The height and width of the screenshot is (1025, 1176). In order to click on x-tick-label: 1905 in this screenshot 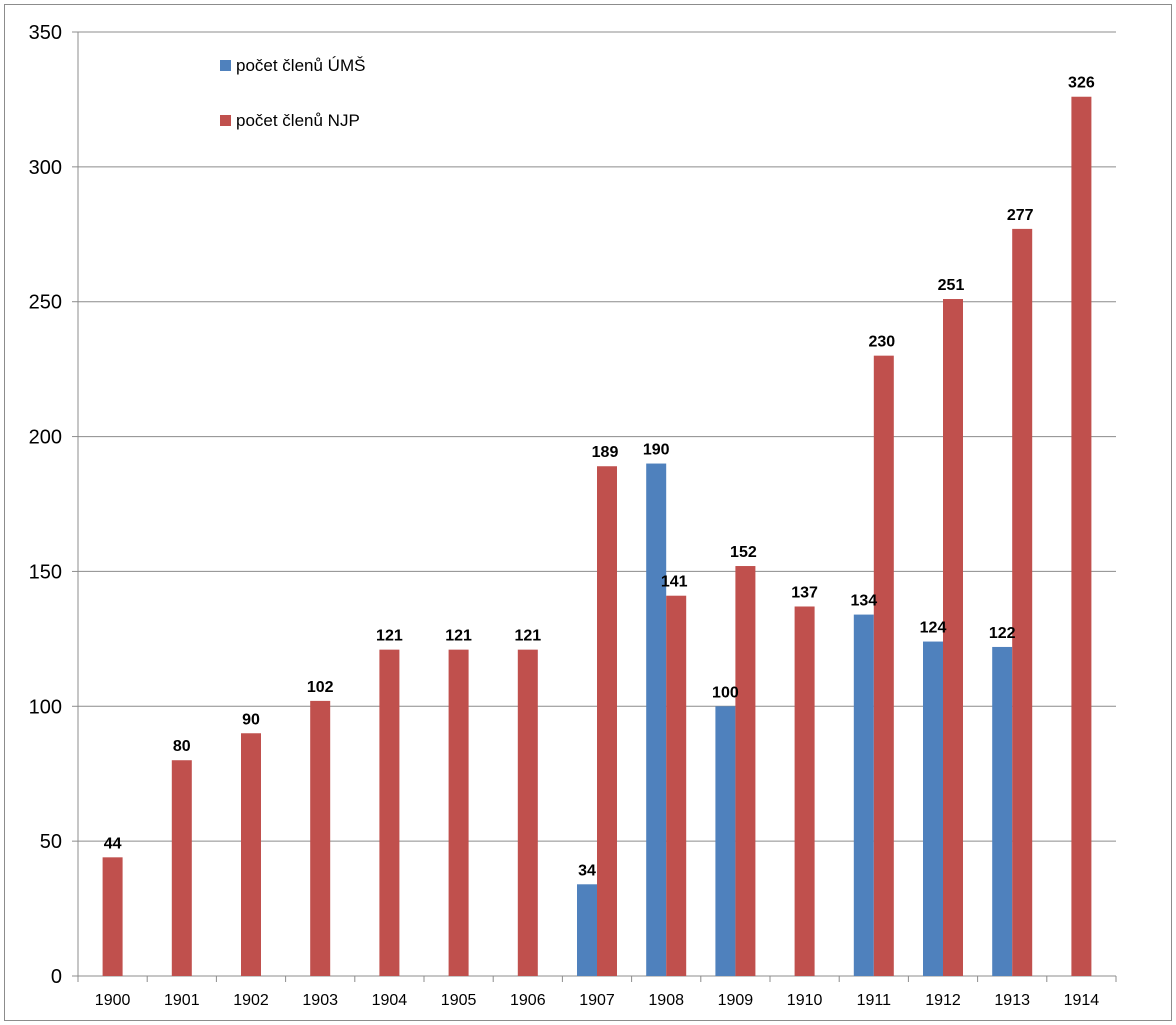, I will do `click(459, 1000)`.